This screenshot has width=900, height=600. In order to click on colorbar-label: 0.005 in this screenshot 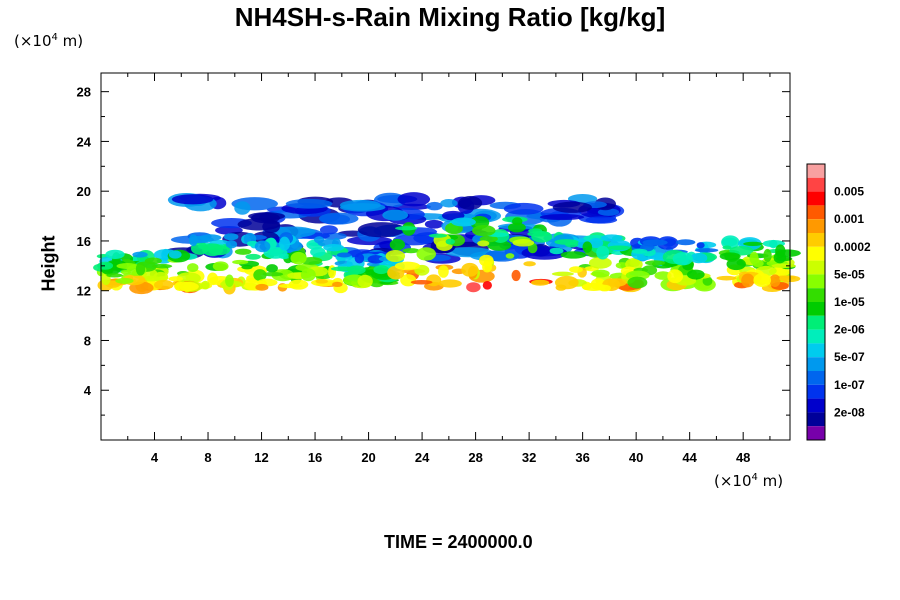, I will do `click(849, 192)`.